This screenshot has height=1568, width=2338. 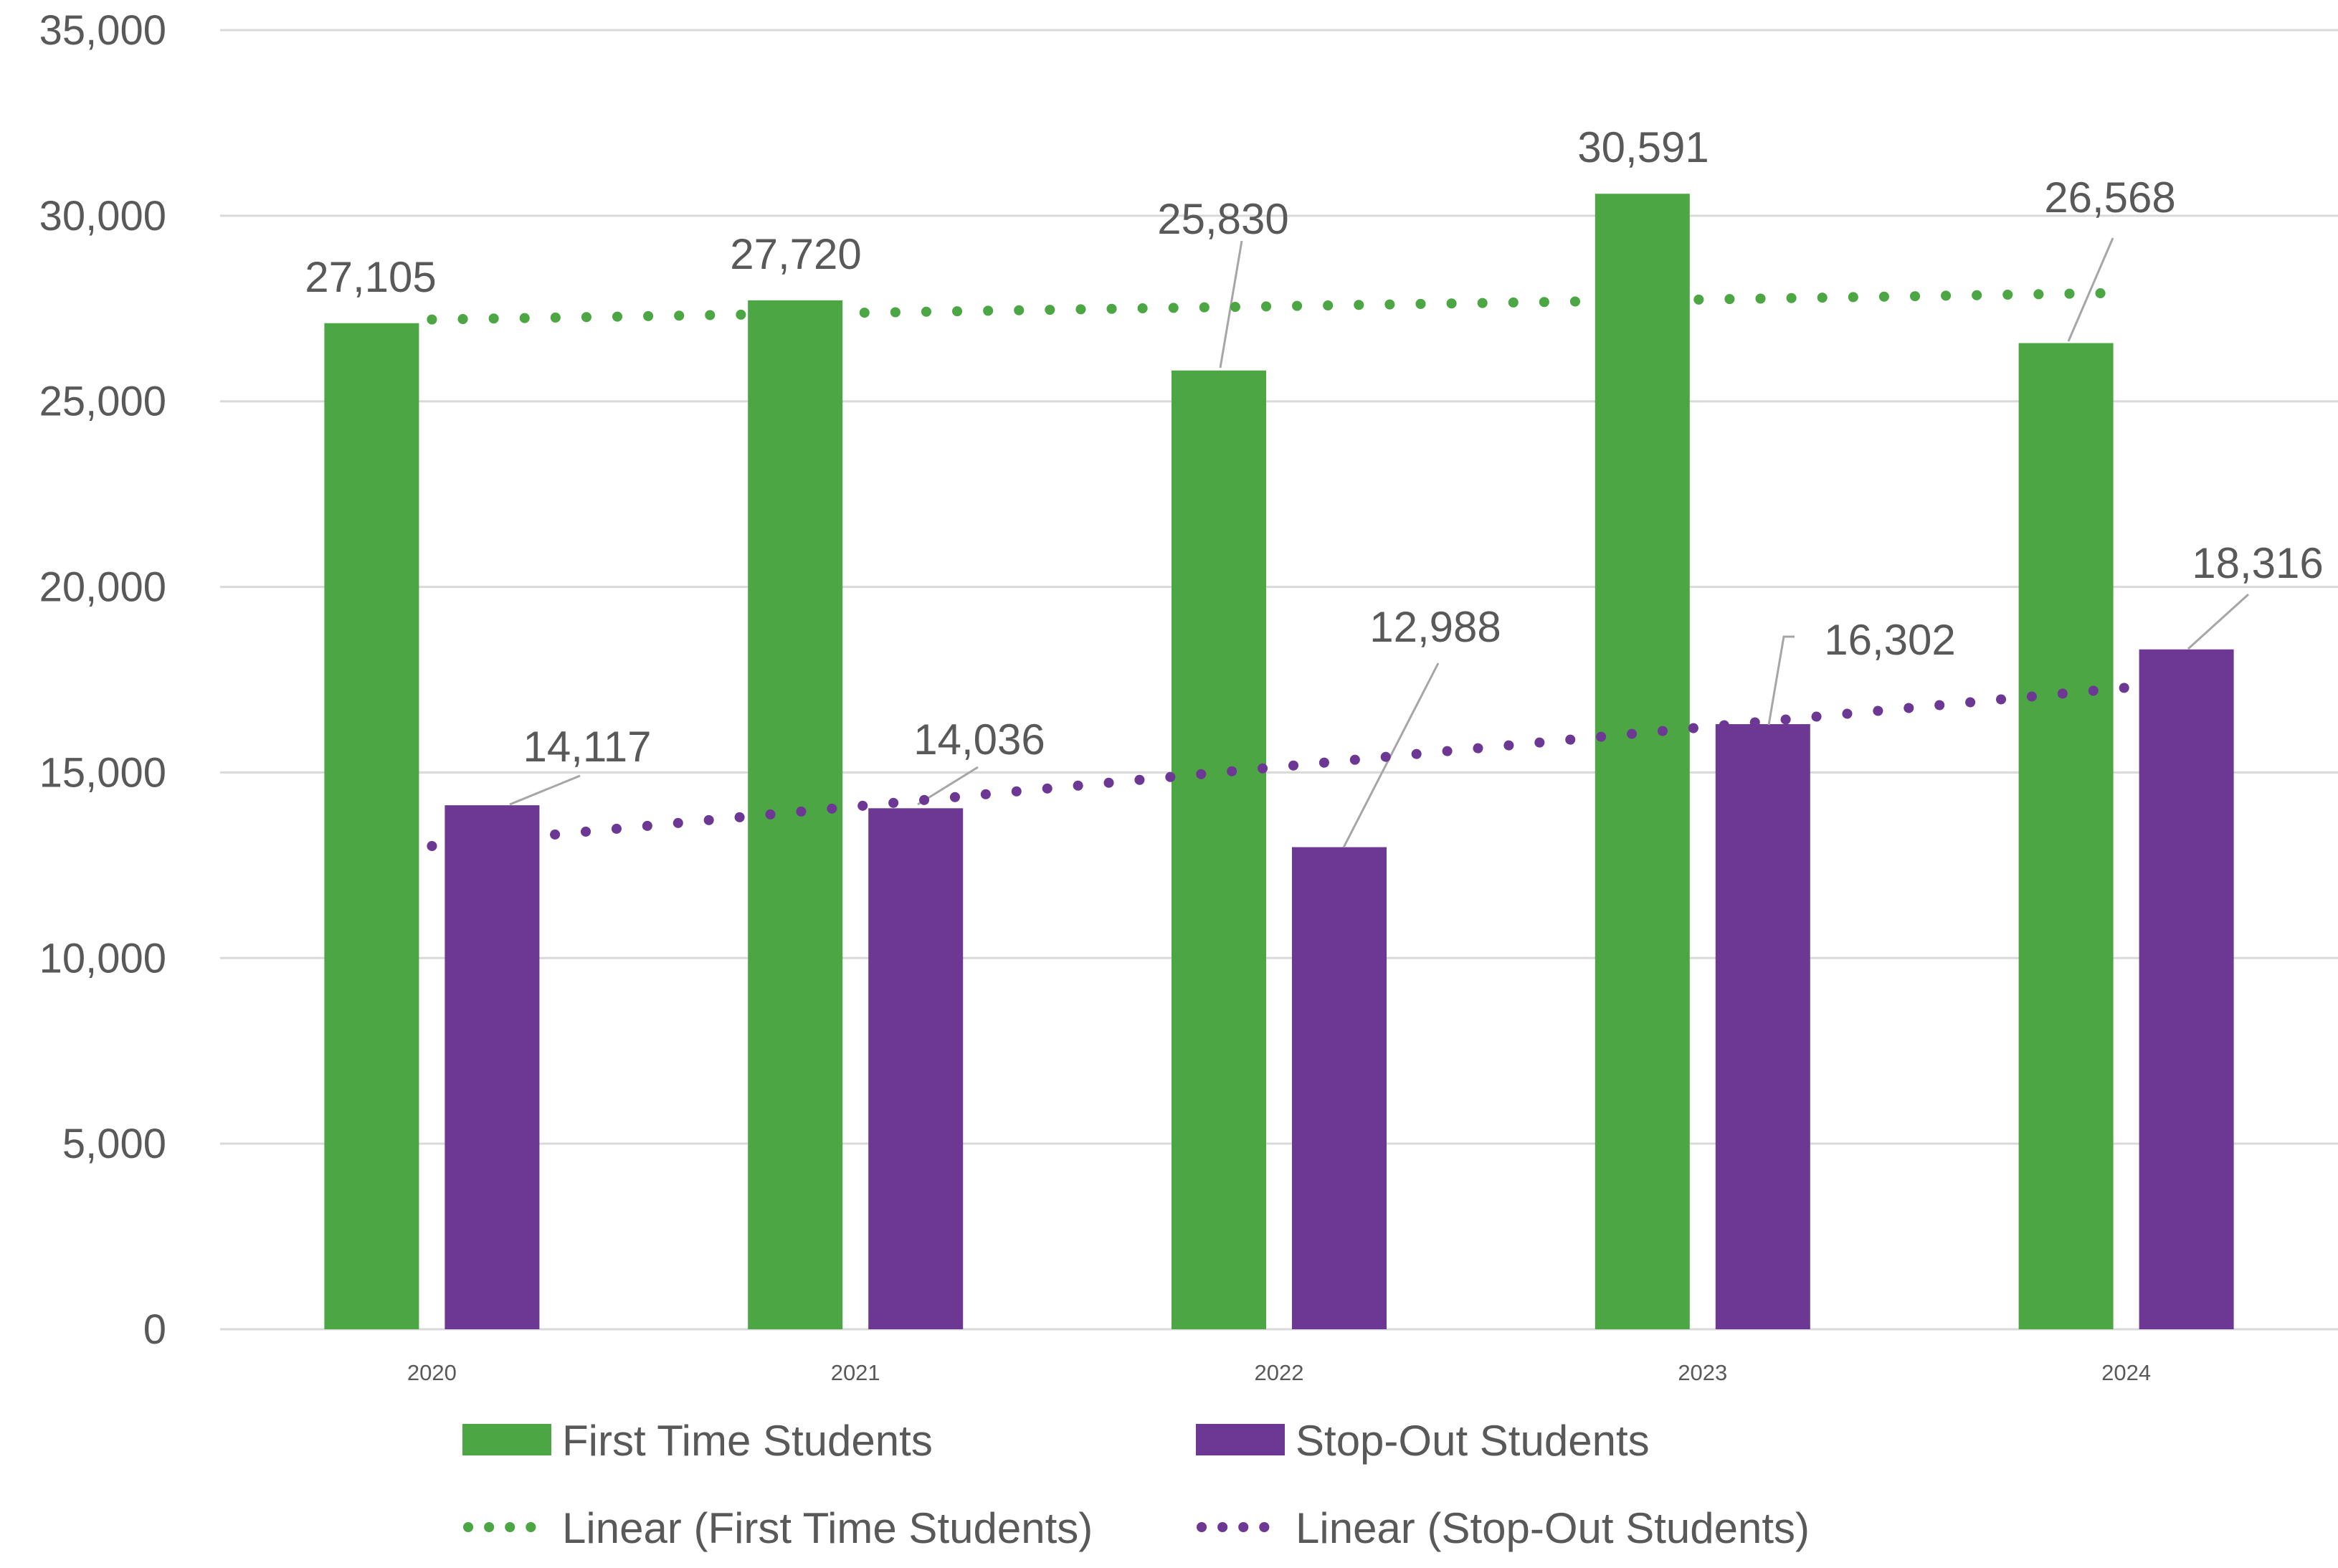 I want to click on legend-label: Linear (Stop-Out Students), so click(x=1553, y=1528).